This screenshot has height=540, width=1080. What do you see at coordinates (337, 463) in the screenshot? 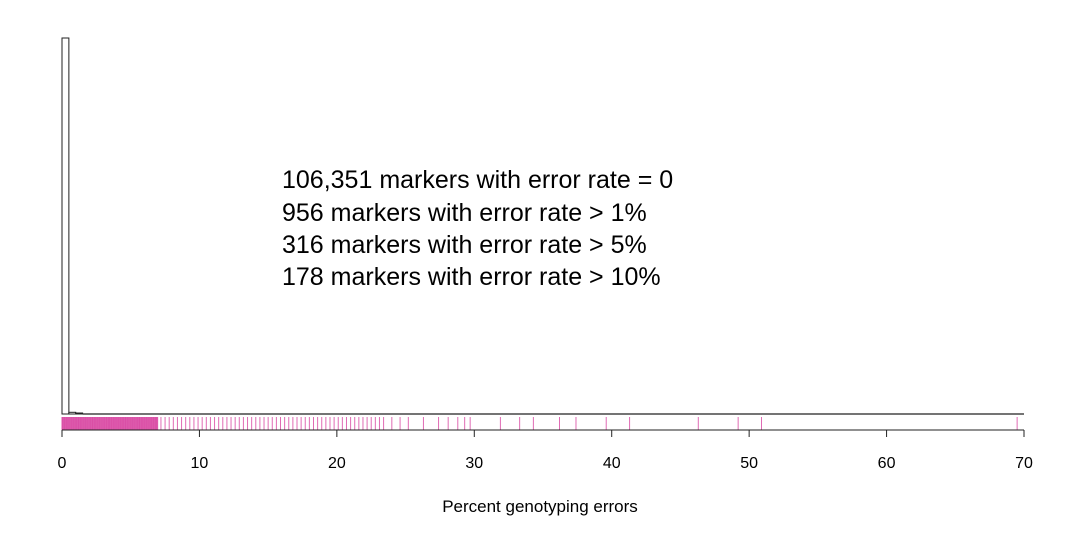
I see `x-tick-label: 20` at bounding box center [337, 463].